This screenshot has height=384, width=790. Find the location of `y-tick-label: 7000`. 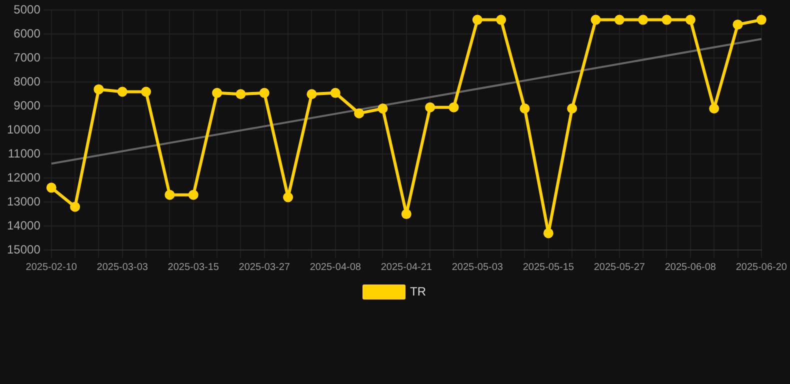

y-tick-label: 7000 is located at coordinates (27, 57).